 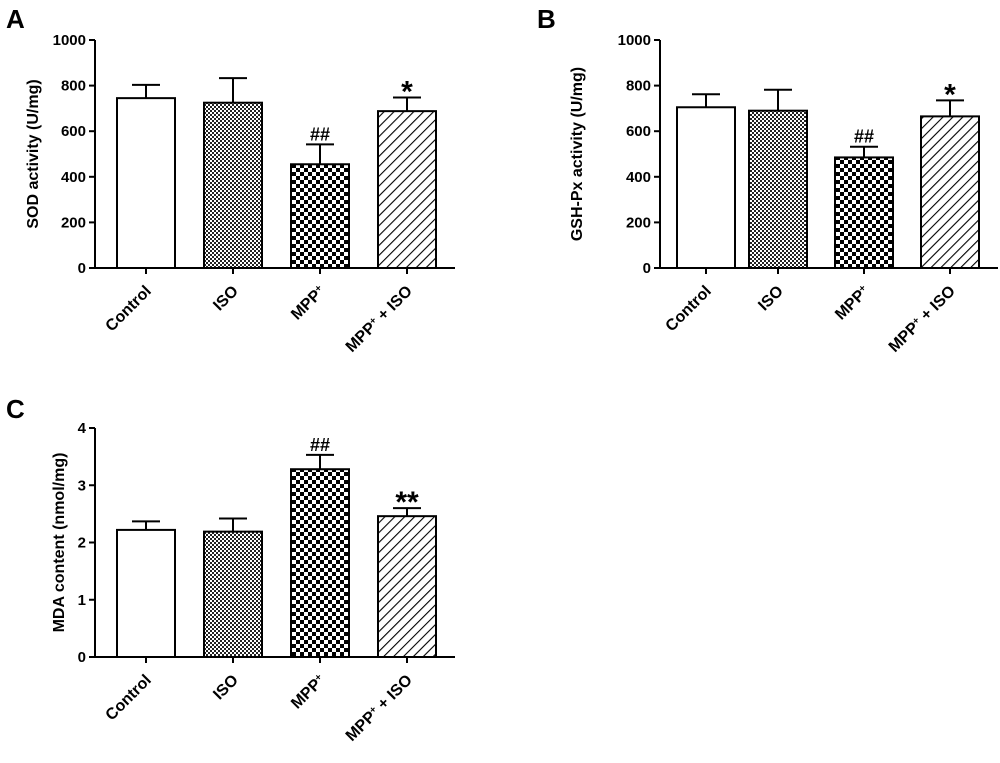 I want to click on panel-letter: C, so click(x=15, y=409).